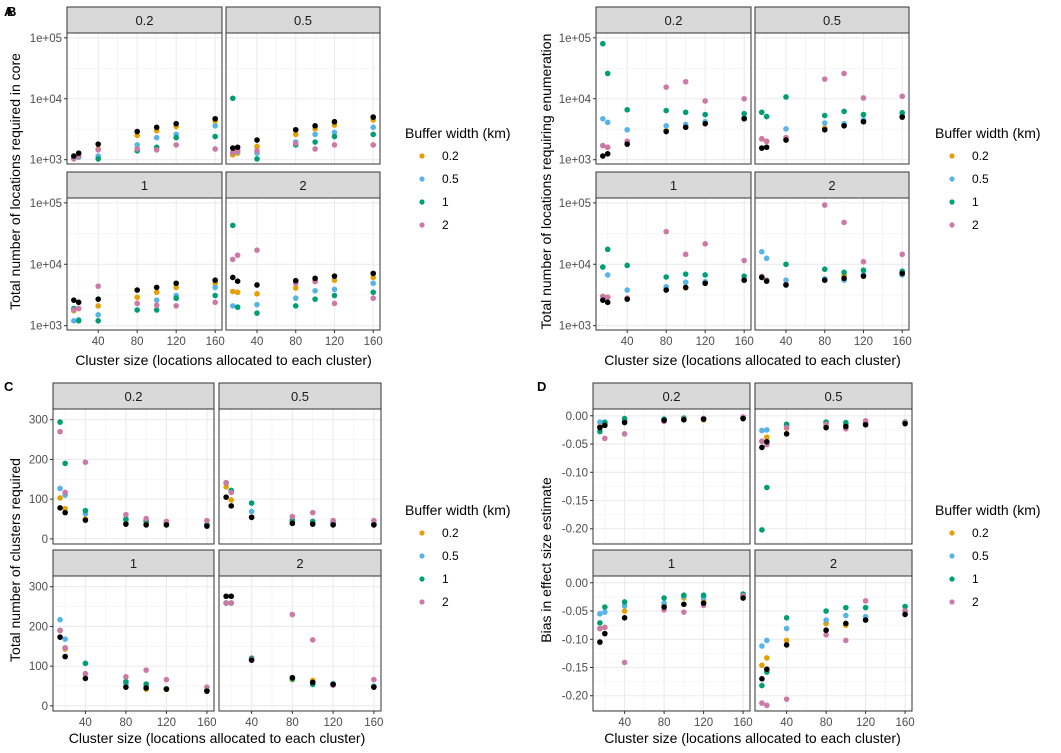 Image resolution: width=1061 pixels, height=753 pixels. What do you see at coordinates (45, 540) in the screenshot?
I see `y-tick-label: 0` at bounding box center [45, 540].